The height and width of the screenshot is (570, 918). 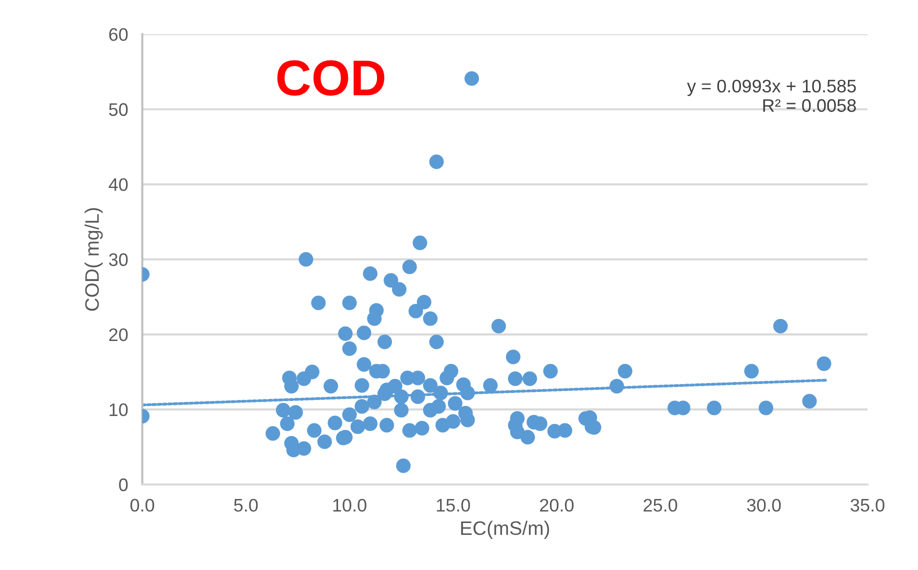 I want to click on x-tick-label: 25.0, so click(x=661, y=505).